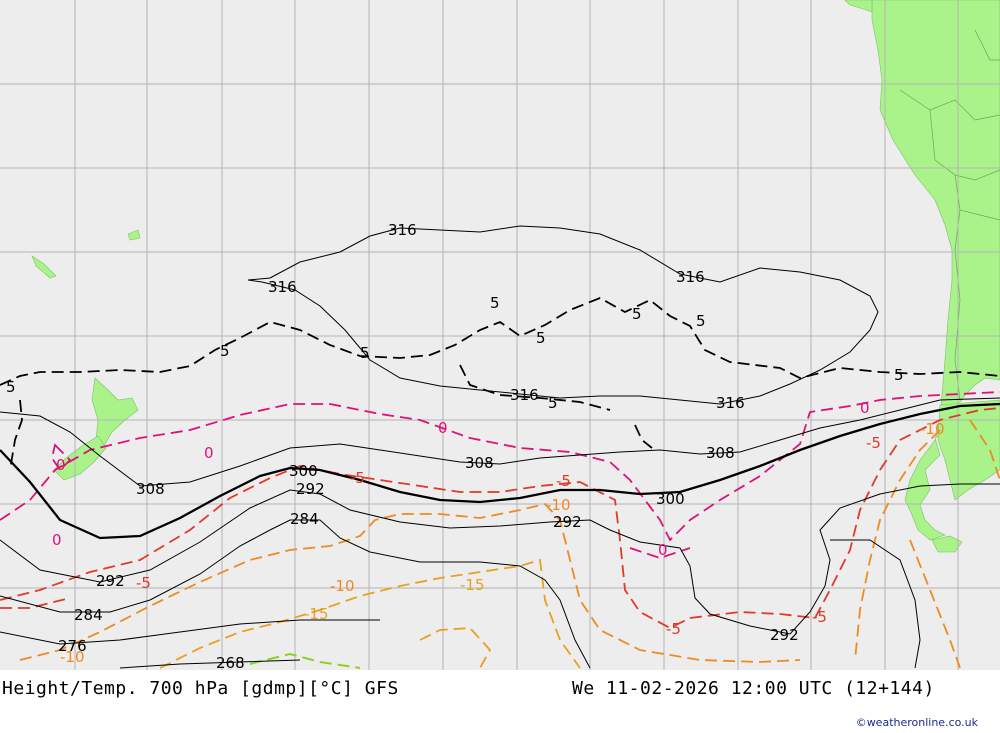  I want to click on credit-link: ©weatheronline.co.uk, so click(916, 722).